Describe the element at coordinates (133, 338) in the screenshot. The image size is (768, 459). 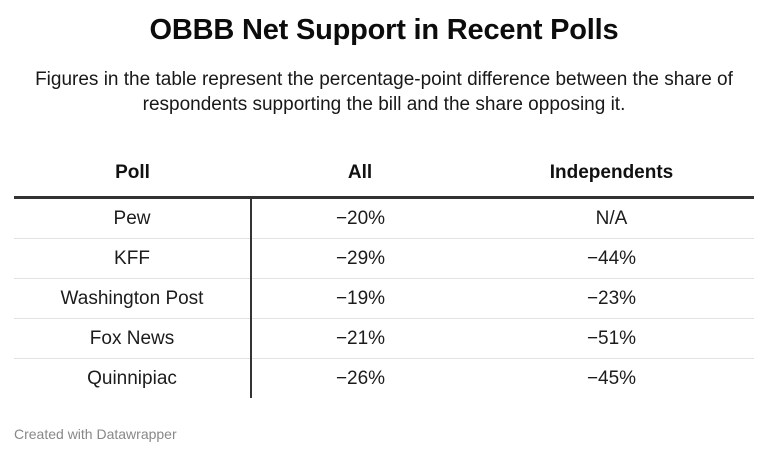
I see `poll-name-cell: Fox News` at that location.